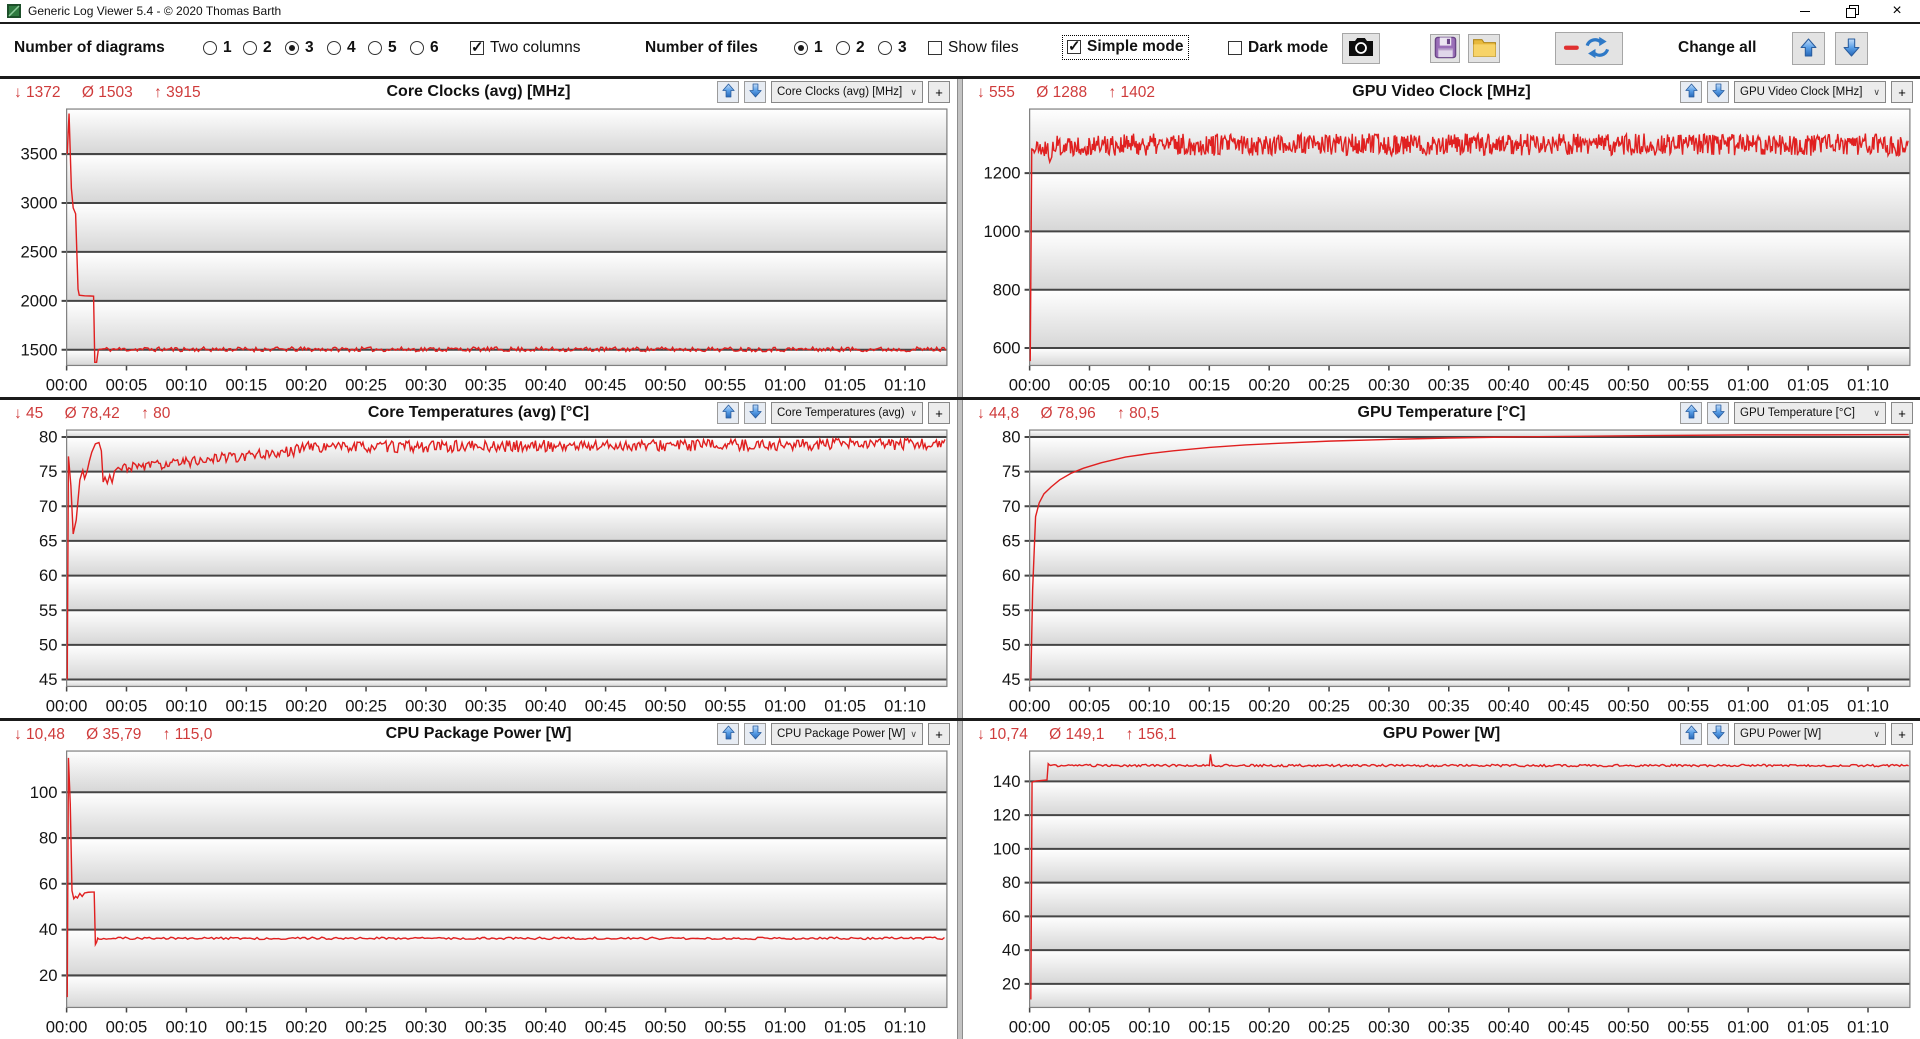  What do you see at coordinates (850, 48) in the screenshot?
I see `radio-files-2: 2` at bounding box center [850, 48].